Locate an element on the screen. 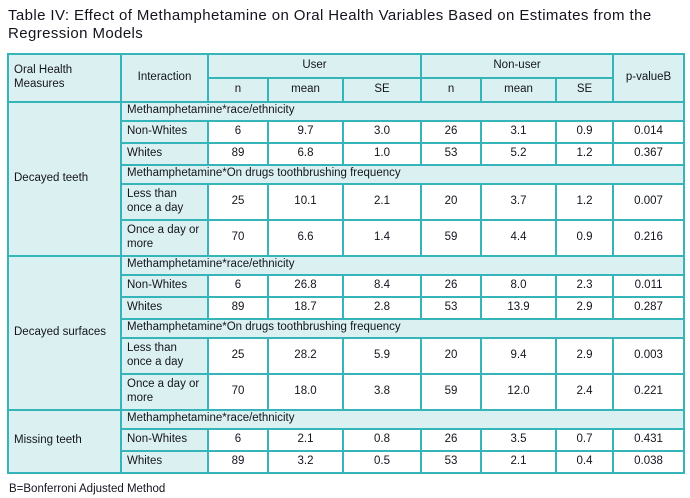 The height and width of the screenshot is (498, 690). user-se-cell: 0.5 is located at coordinates (382, 461).